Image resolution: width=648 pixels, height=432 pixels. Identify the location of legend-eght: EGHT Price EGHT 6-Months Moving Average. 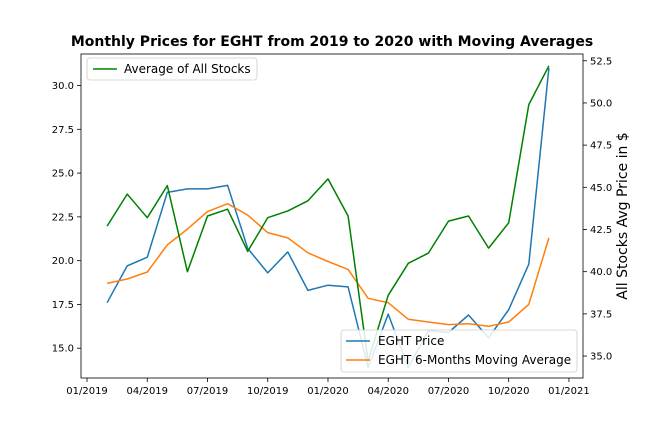
(459, 351).